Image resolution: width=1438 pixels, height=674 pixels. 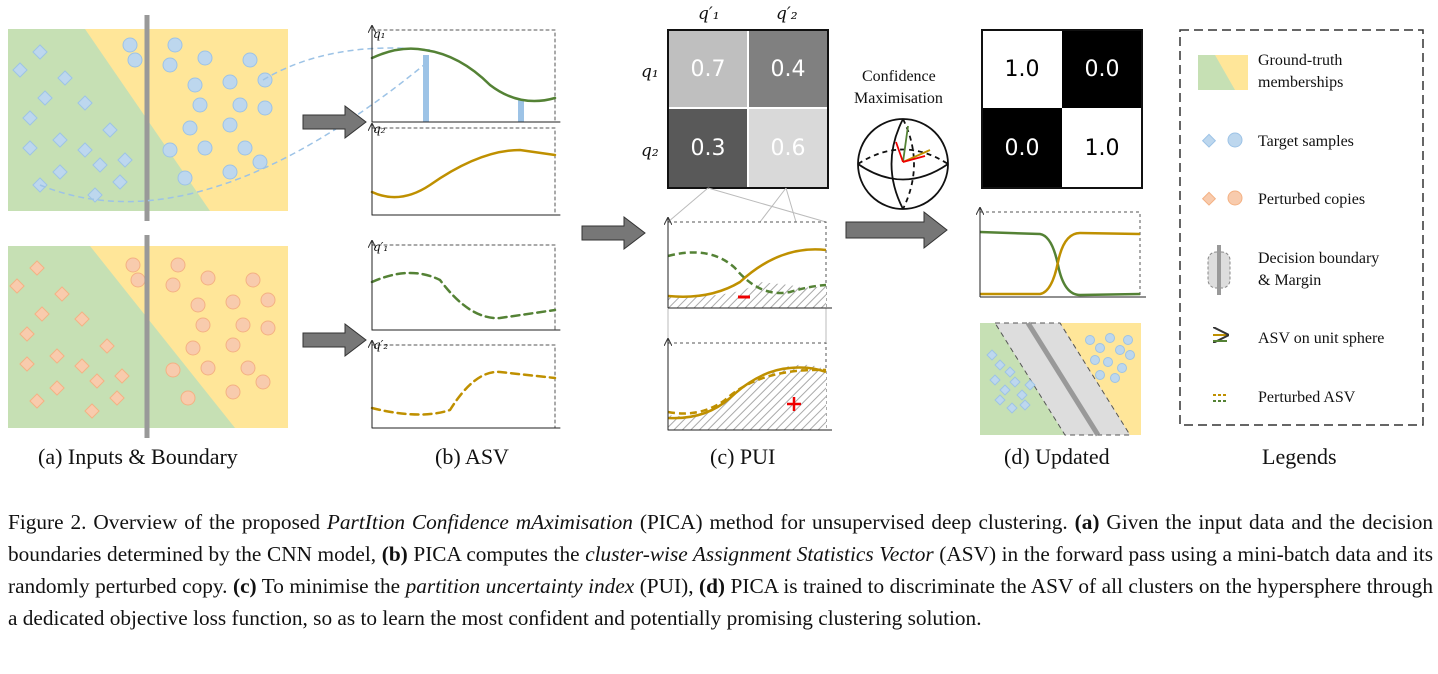 I want to click on pui-cell-2-2: 0.6, so click(x=788, y=148).